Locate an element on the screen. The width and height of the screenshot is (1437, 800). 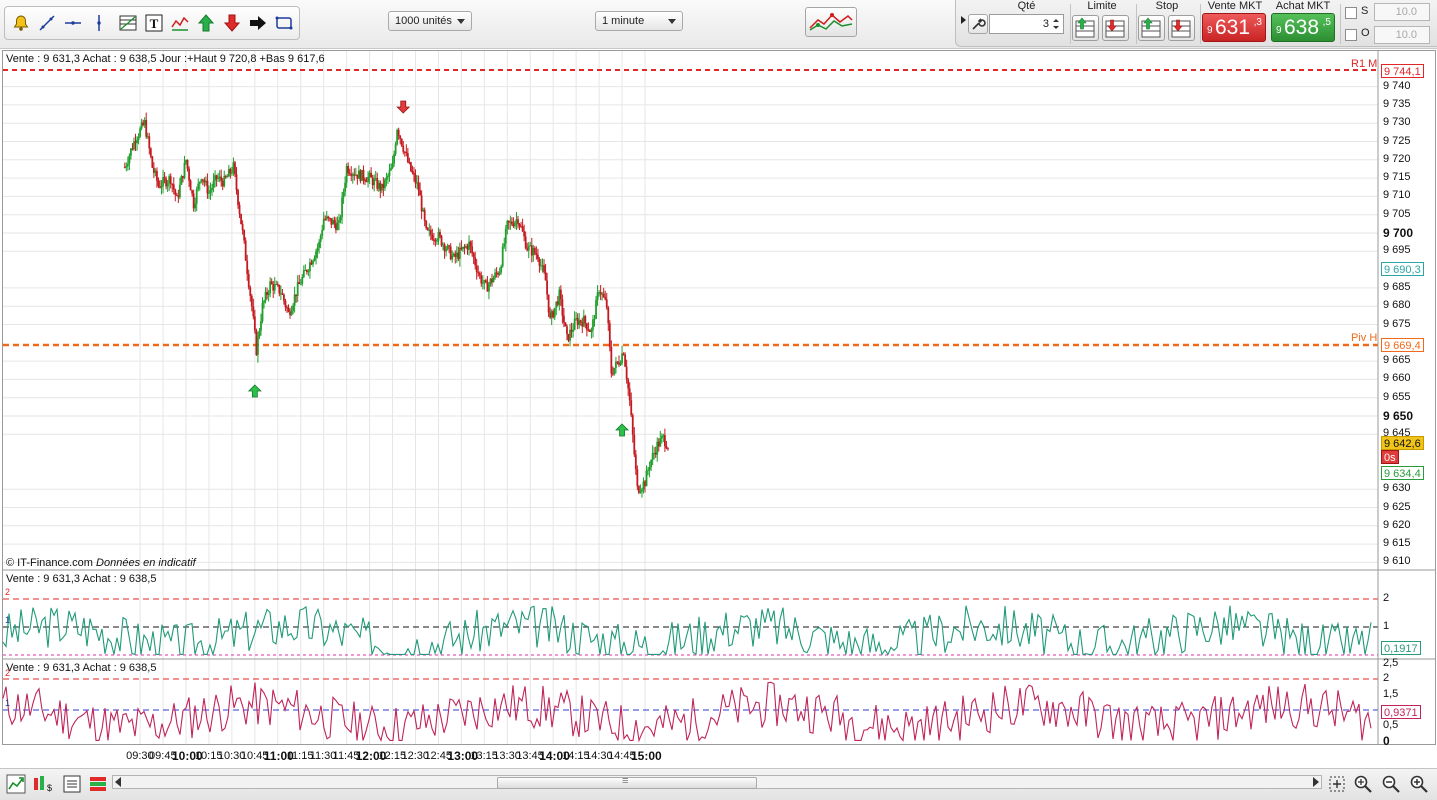
interval-select: 1 minute is located at coordinates (639, 21).